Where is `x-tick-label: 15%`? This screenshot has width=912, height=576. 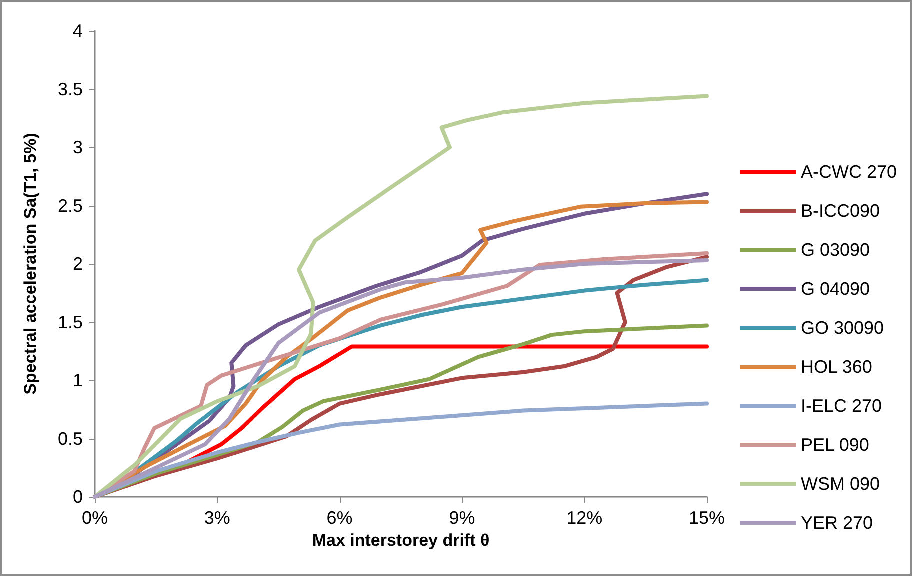 x-tick-label: 15% is located at coordinates (707, 518).